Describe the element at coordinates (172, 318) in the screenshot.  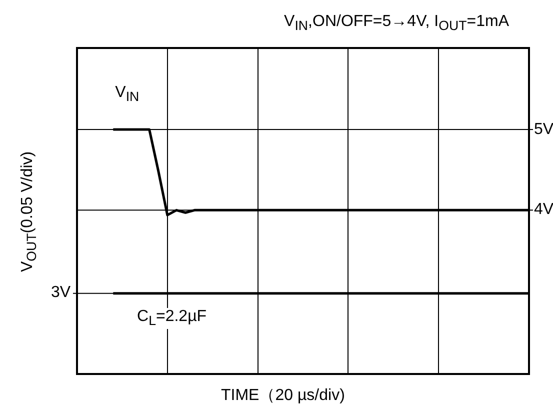
I see `annotation: C$_{L}$=2.2µF` at that location.